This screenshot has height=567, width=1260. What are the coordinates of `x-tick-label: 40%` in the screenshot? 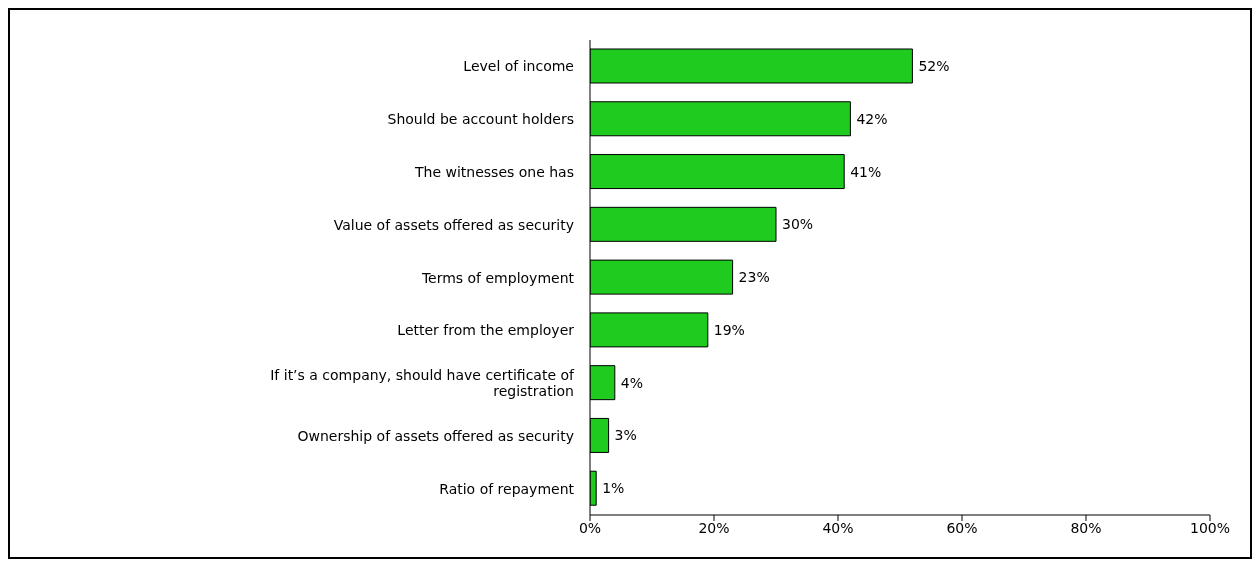 It's located at (838, 527).